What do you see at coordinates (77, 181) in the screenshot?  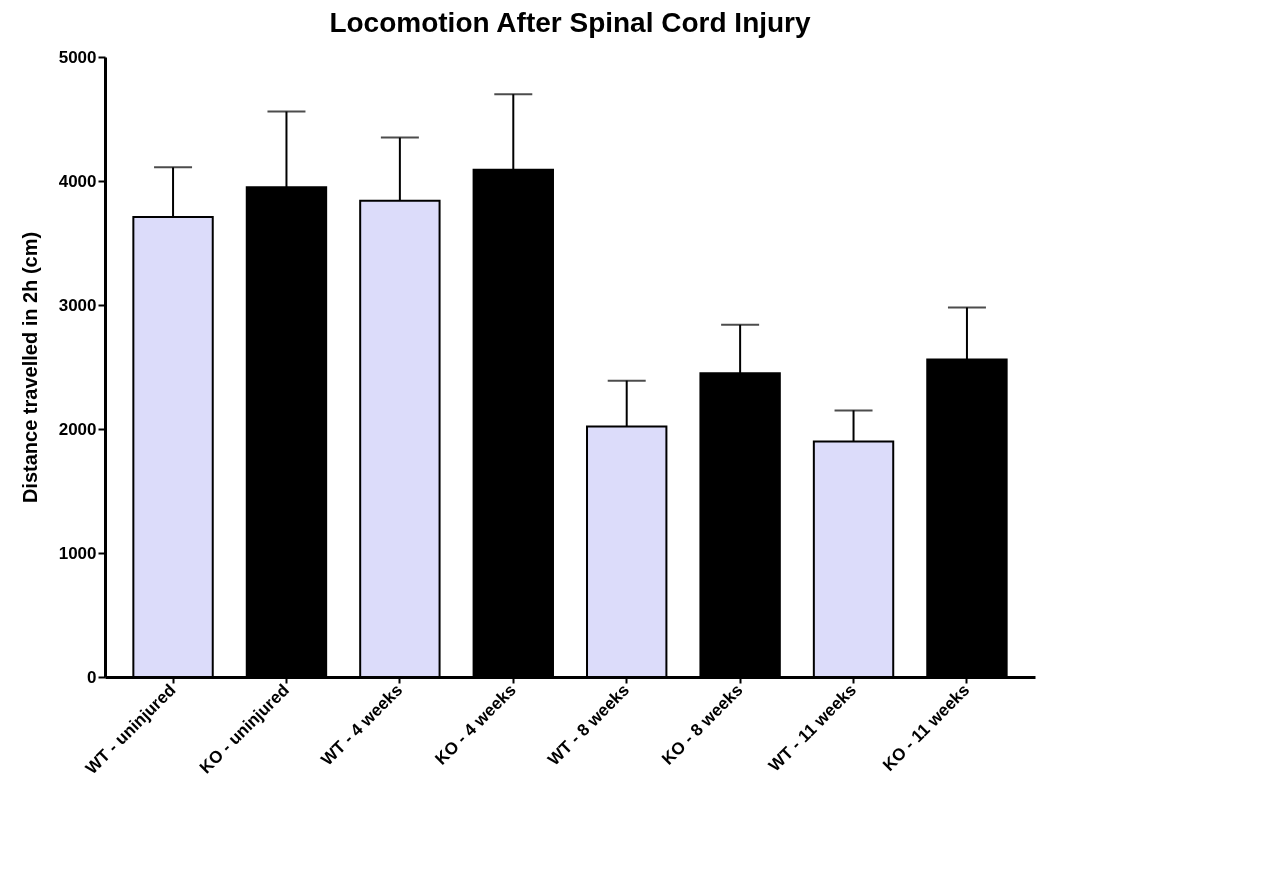 I see `y-tick-label: 4000` at bounding box center [77, 181].